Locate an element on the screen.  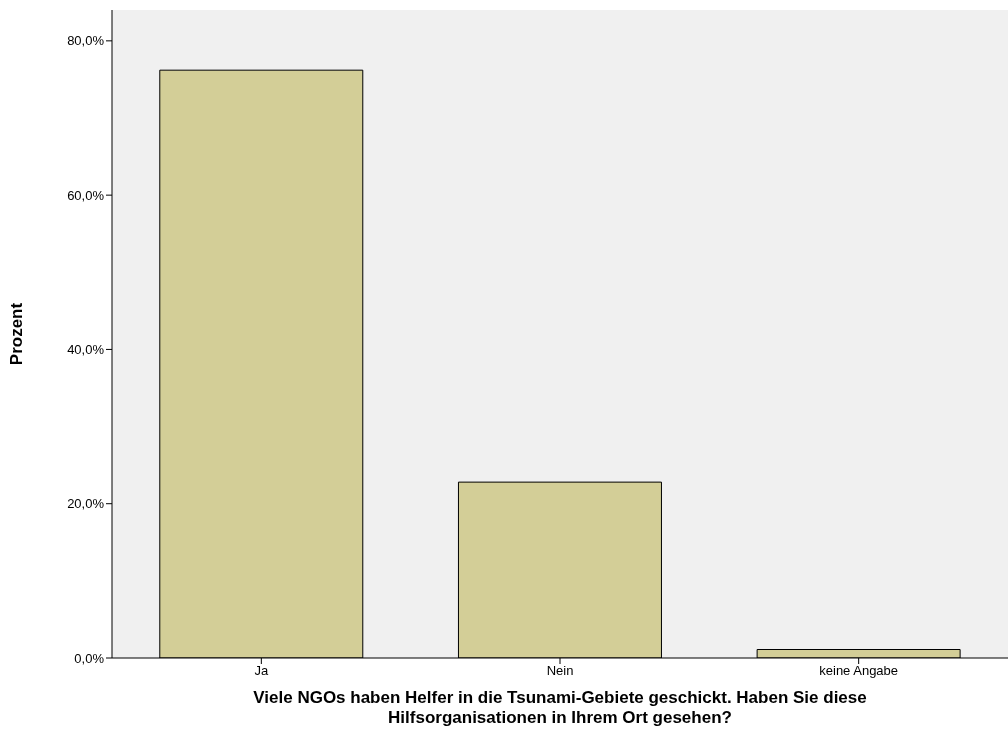
y-tick-label: 40,0% is located at coordinates (86, 350).